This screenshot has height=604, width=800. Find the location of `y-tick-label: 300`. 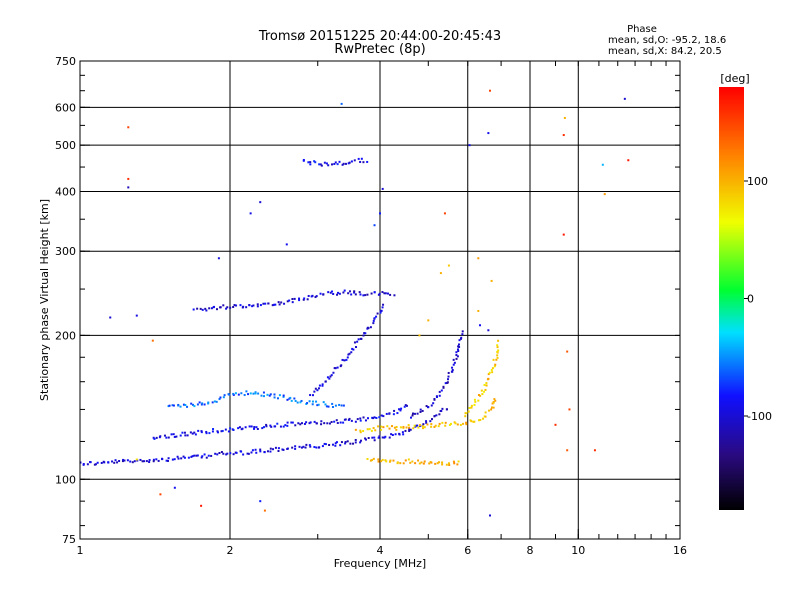

y-tick-label: 300 is located at coordinates (65, 251).